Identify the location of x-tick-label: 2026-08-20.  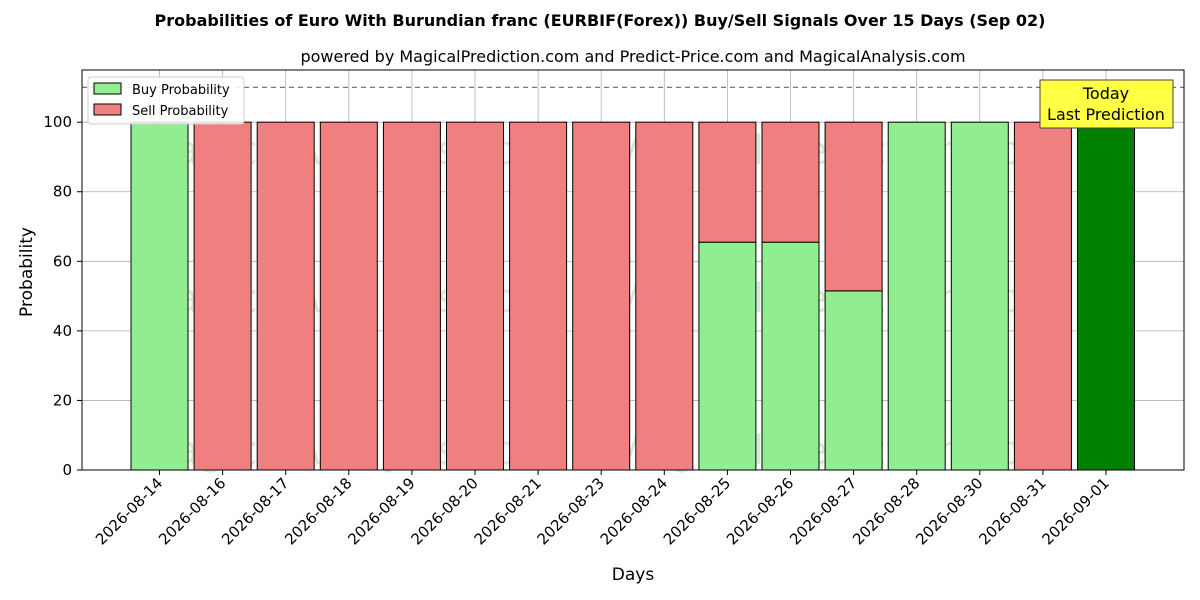
(444, 511).